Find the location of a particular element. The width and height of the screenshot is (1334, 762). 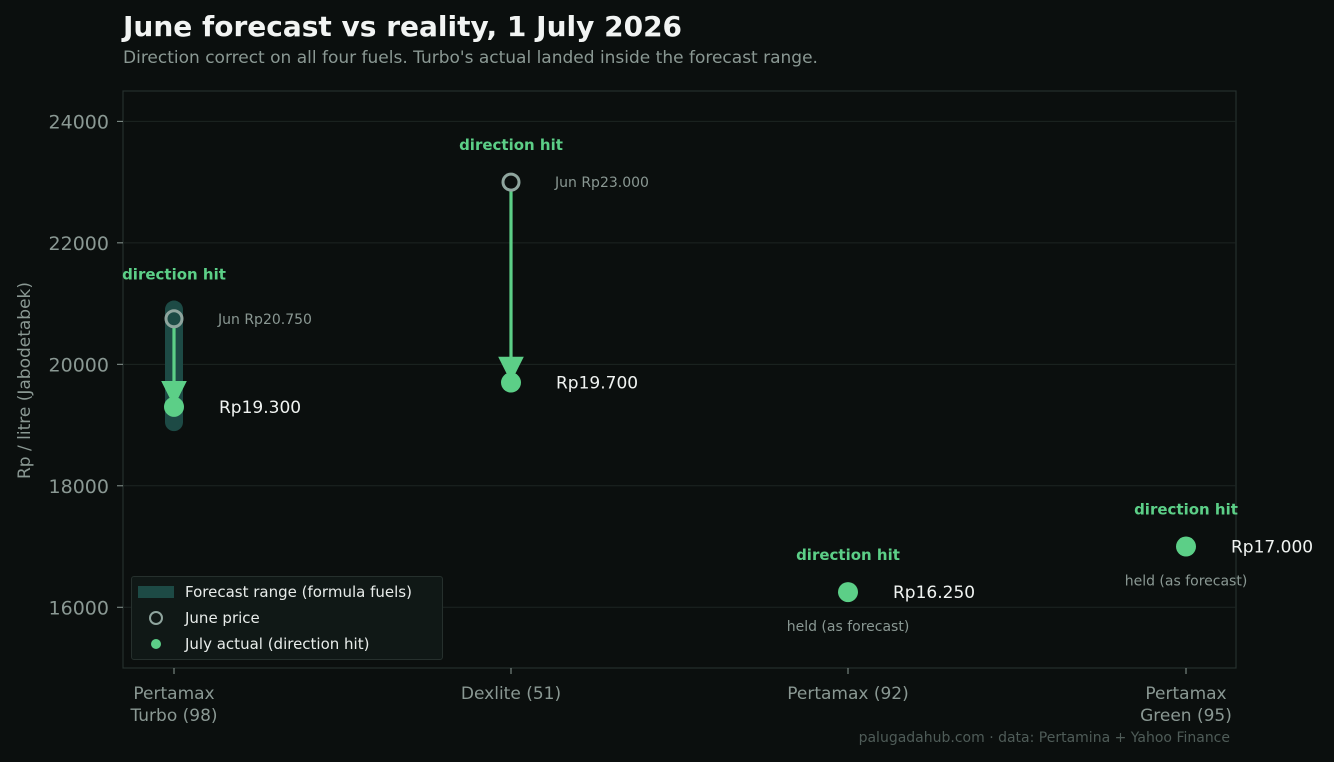

legend-swatch-july is located at coordinates (156, 644).